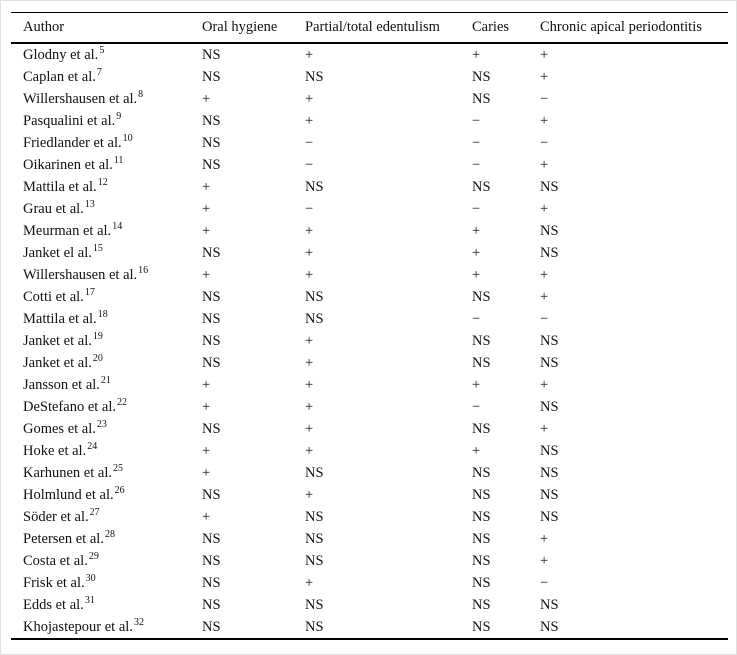 The width and height of the screenshot is (737, 655). I want to click on table-row: Petersen et al.28 NS NS NS +, so click(369, 539).